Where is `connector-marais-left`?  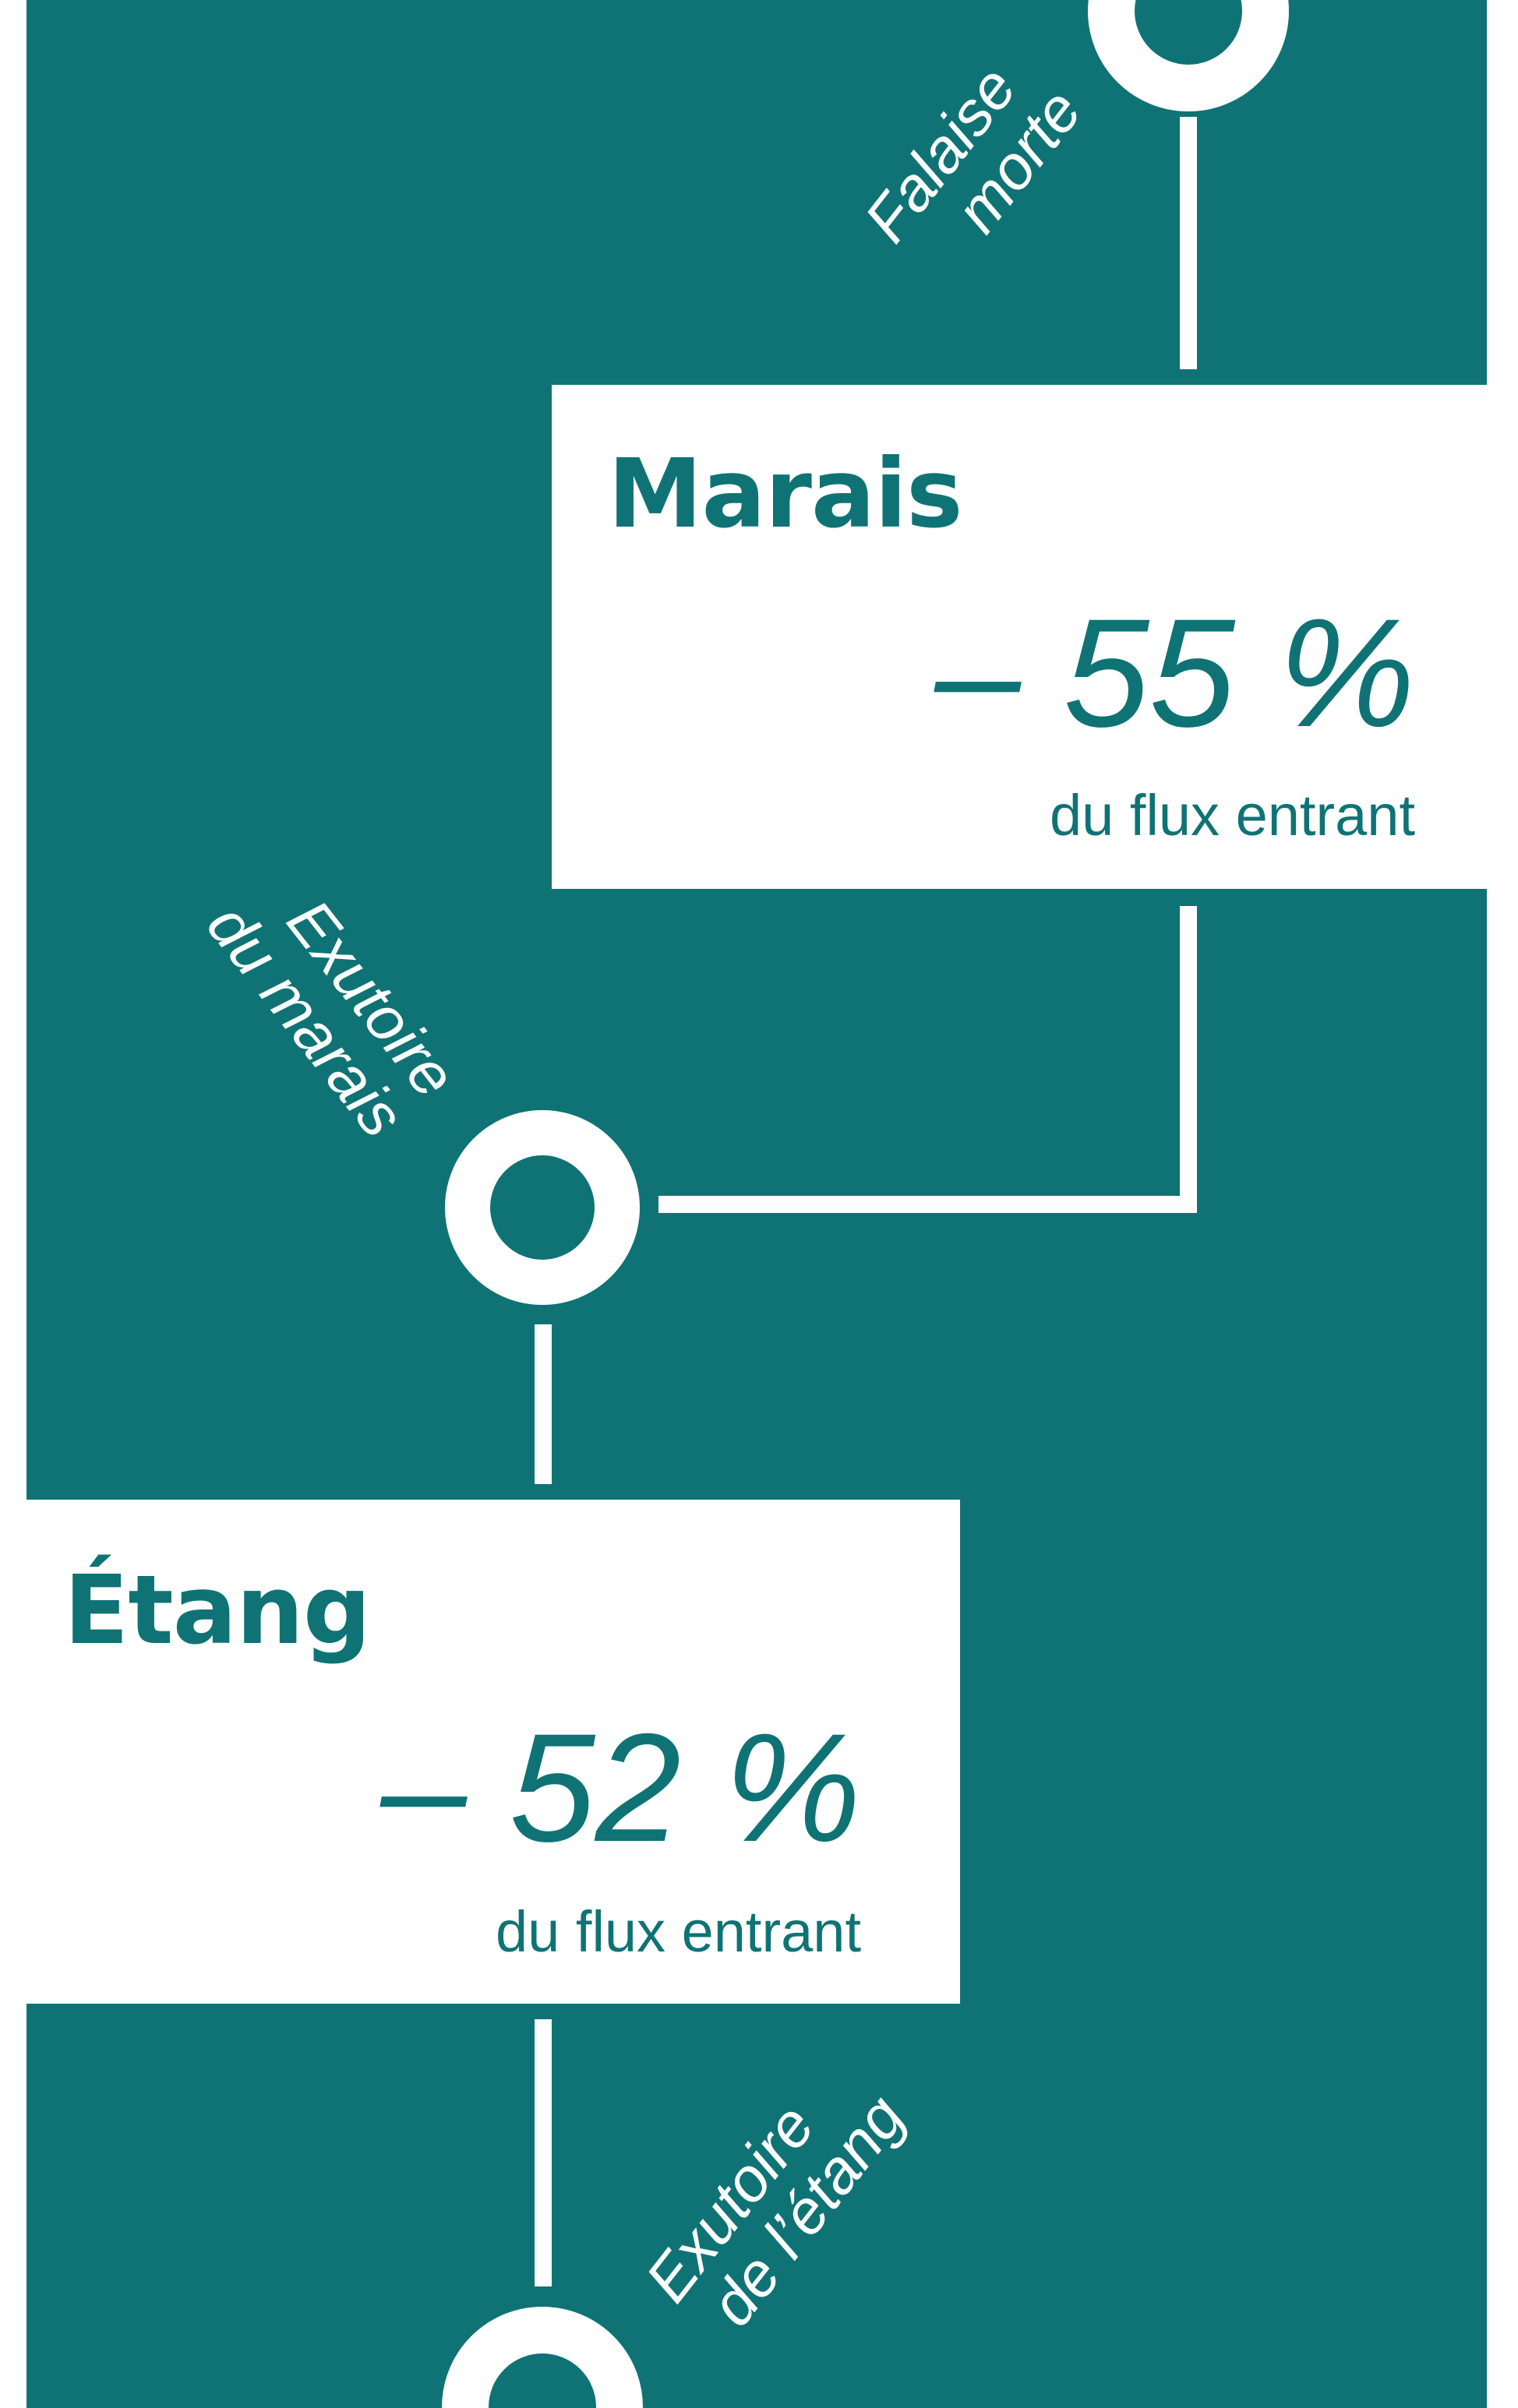 connector-marais-left is located at coordinates (928, 1204).